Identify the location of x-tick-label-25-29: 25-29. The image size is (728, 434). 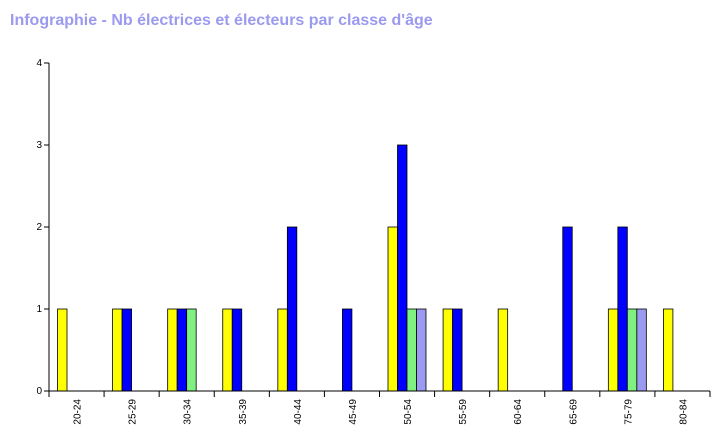
(133, 412).